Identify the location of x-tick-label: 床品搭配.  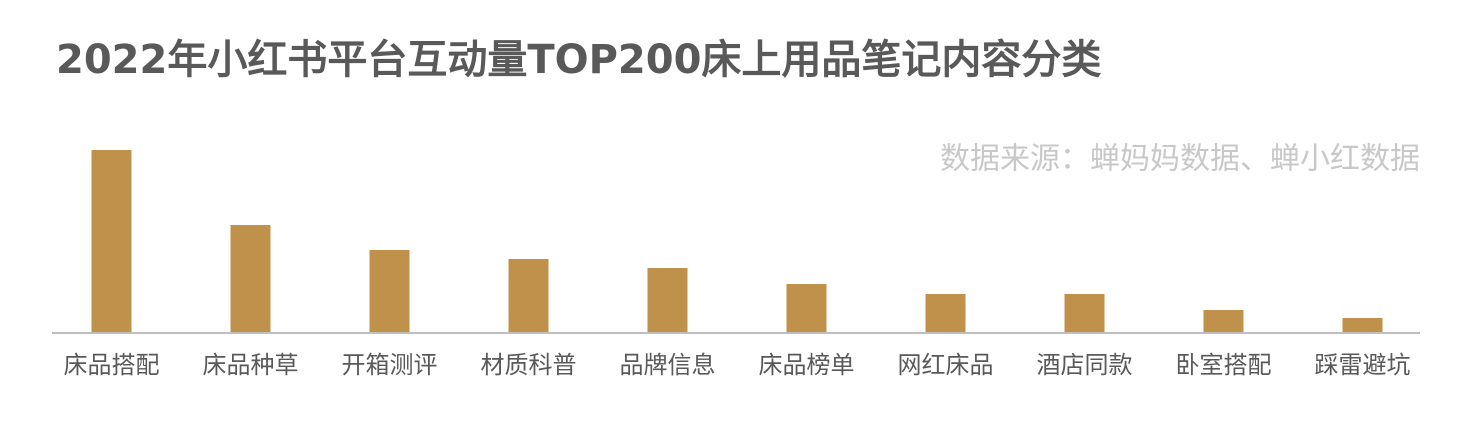
(112, 365).